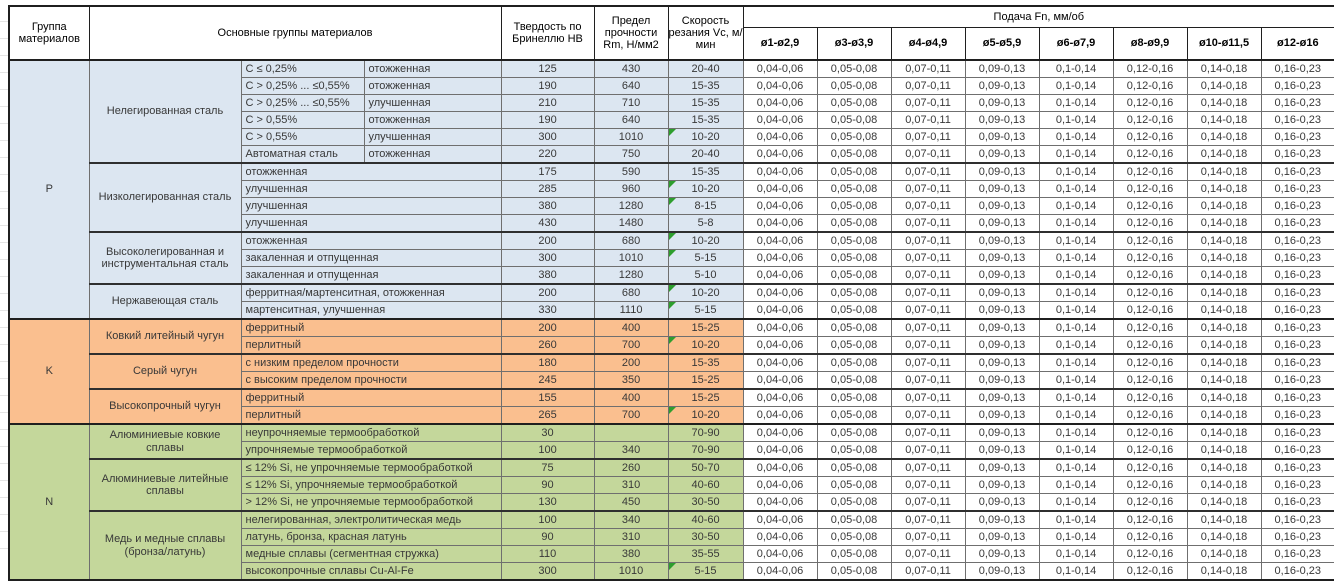  What do you see at coordinates (547, 432) in the screenshot?
I see `hardness-cell: 30` at bounding box center [547, 432].